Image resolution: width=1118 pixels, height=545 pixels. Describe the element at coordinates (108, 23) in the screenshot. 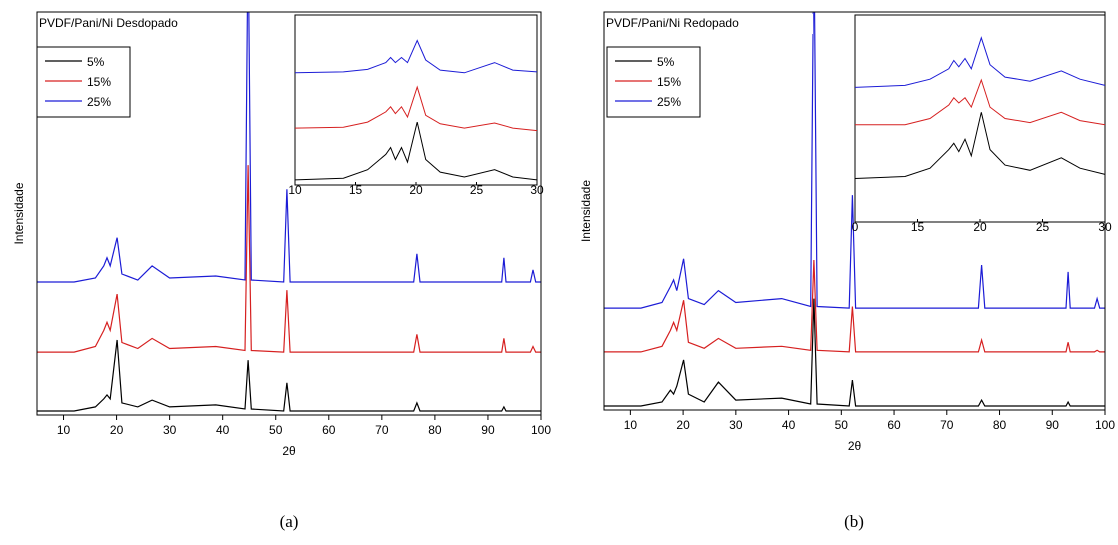

I see `chart-title: PVDF/Pani/Ni Desdopado` at that location.